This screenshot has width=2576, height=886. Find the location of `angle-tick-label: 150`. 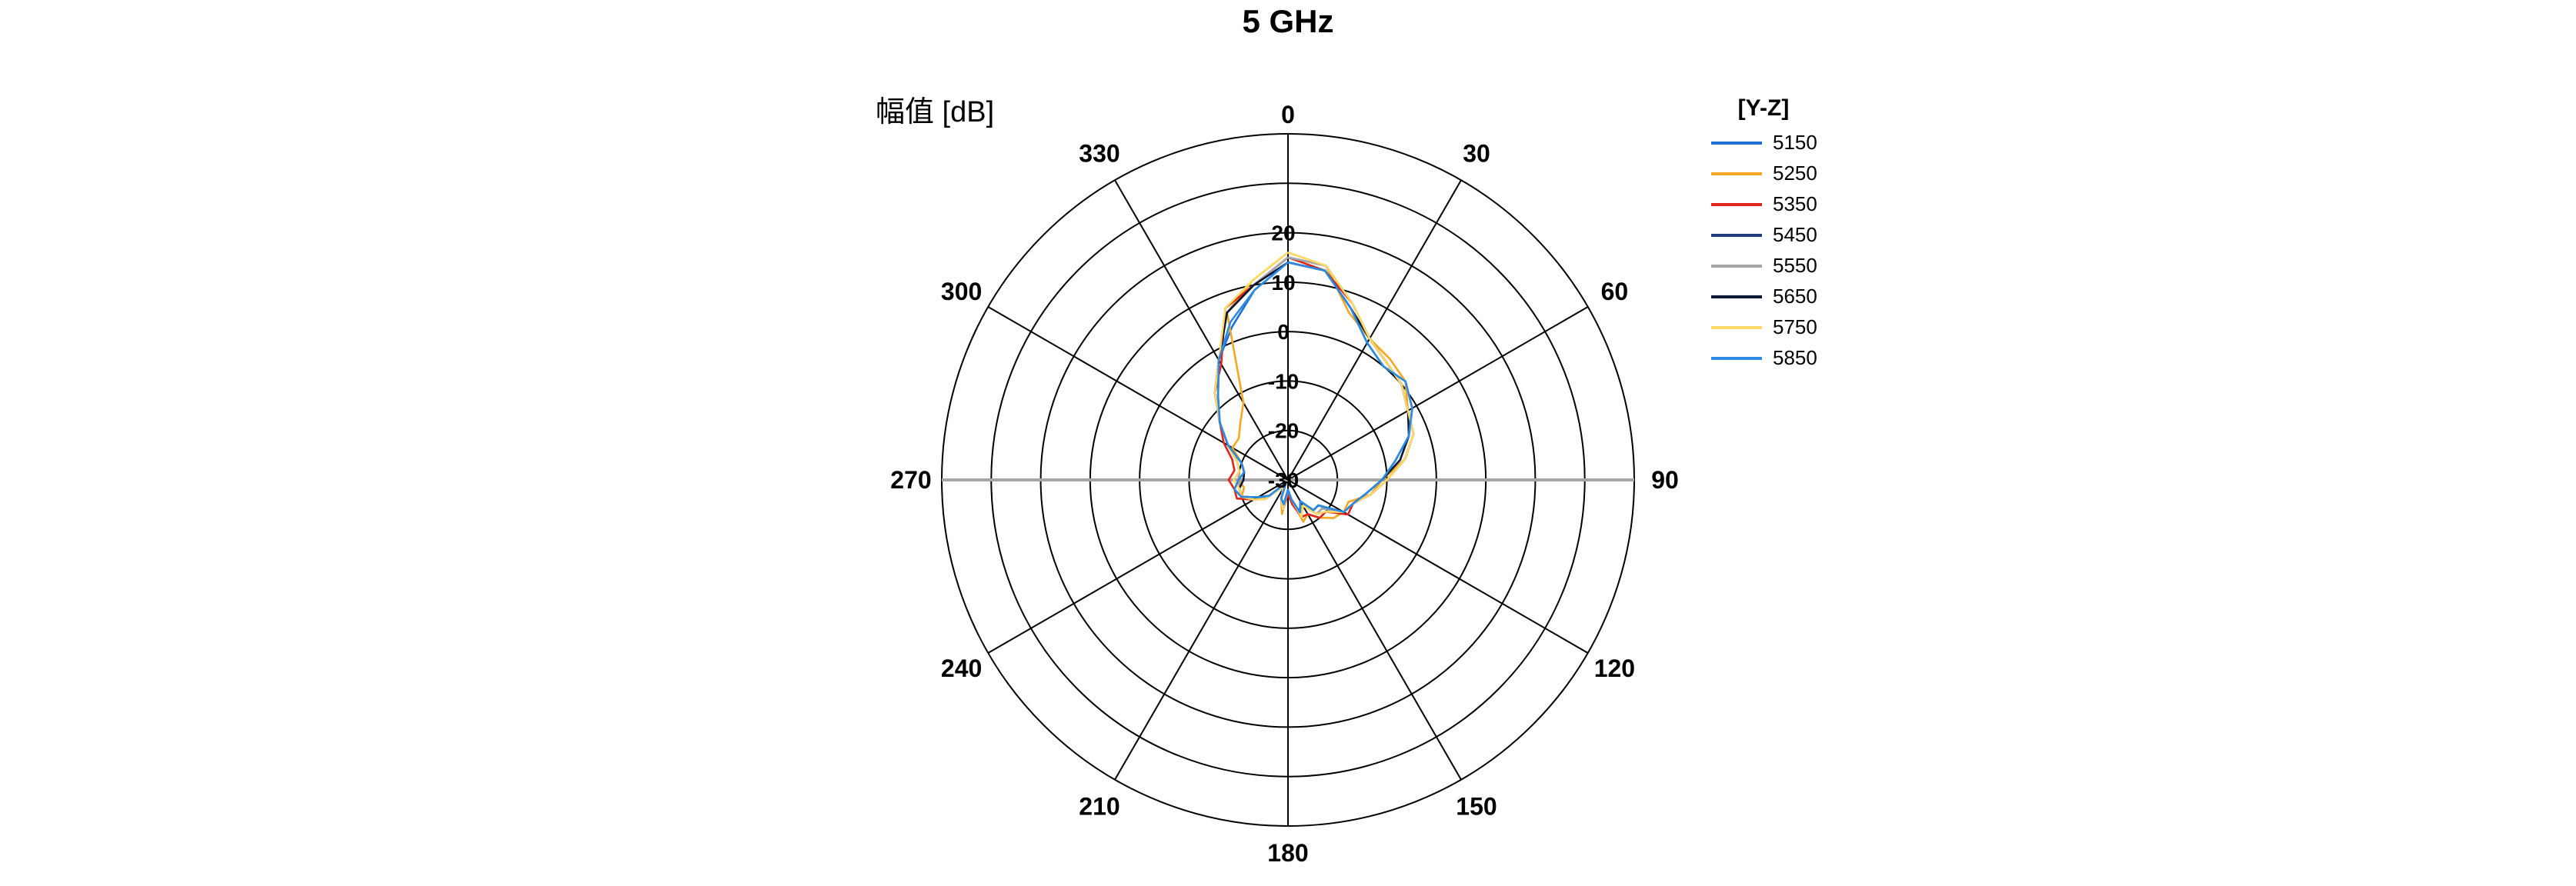

angle-tick-label: 150 is located at coordinates (1476, 806).